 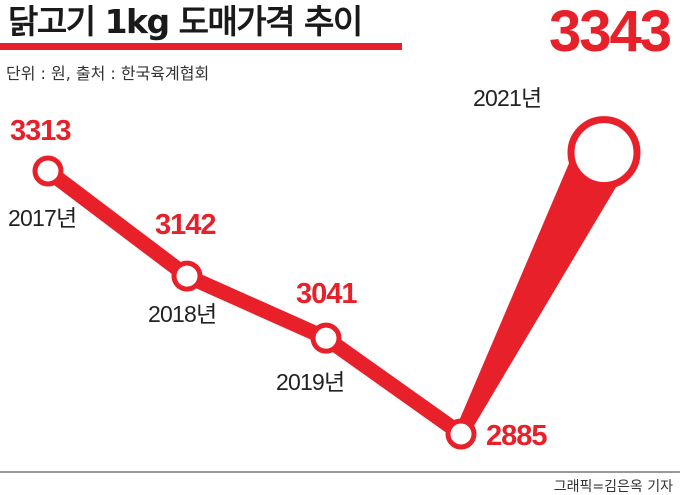 I want to click on title-underline, so click(x=201, y=46).